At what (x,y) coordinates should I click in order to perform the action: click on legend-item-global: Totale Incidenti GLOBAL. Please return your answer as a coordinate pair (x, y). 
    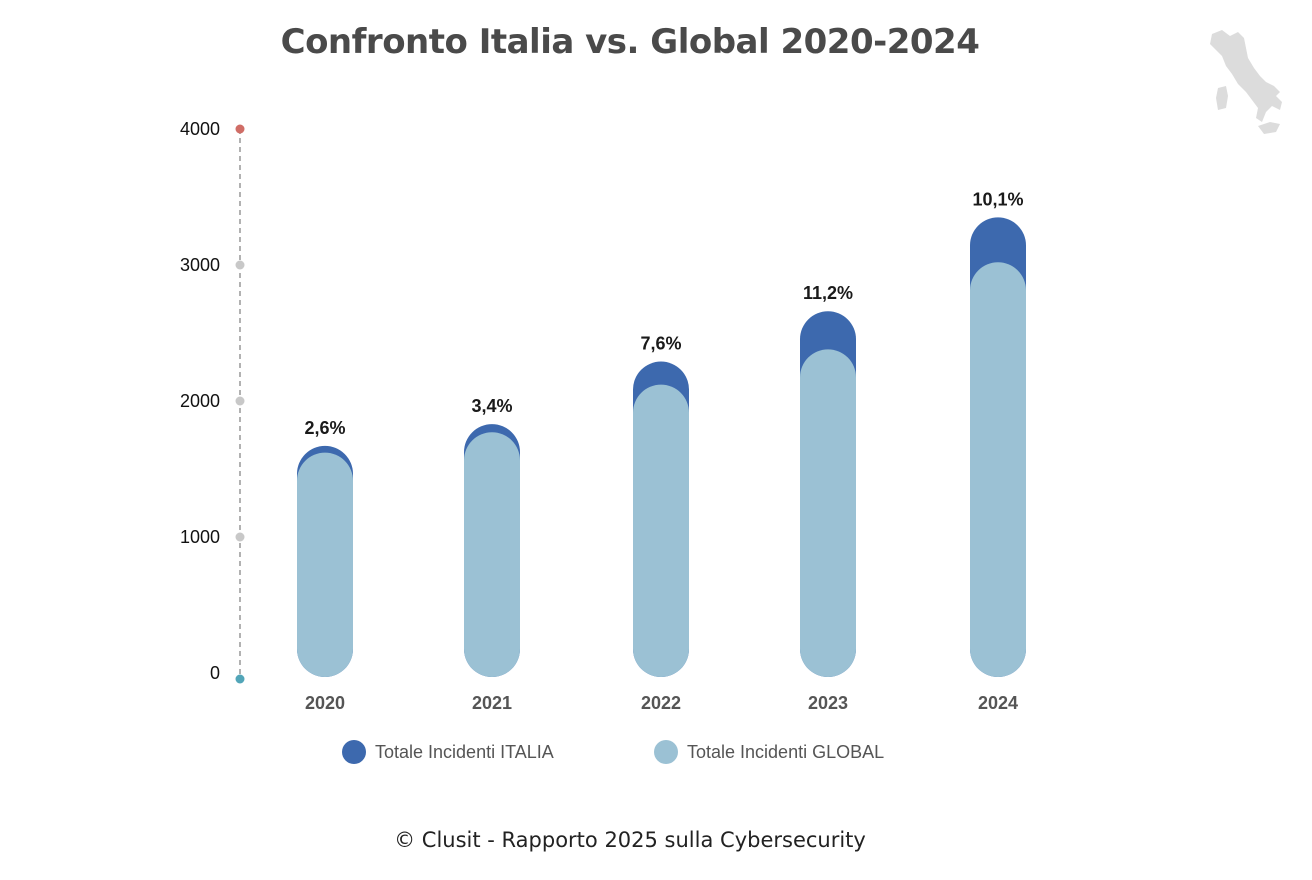
    Looking at the image, I should click on (769, 752).